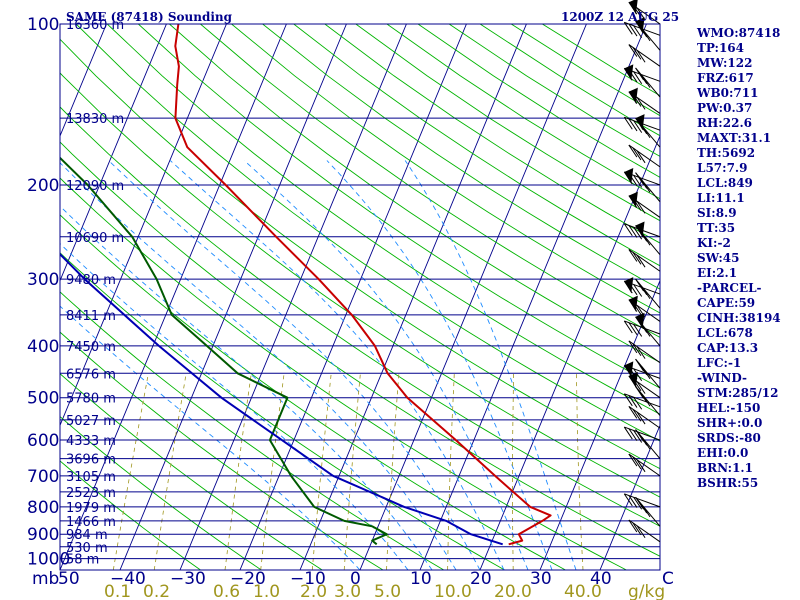  Describe the element at coordinates (722, 378) in the screenshot. I see `wind-section-header: -WIND-` at that location.